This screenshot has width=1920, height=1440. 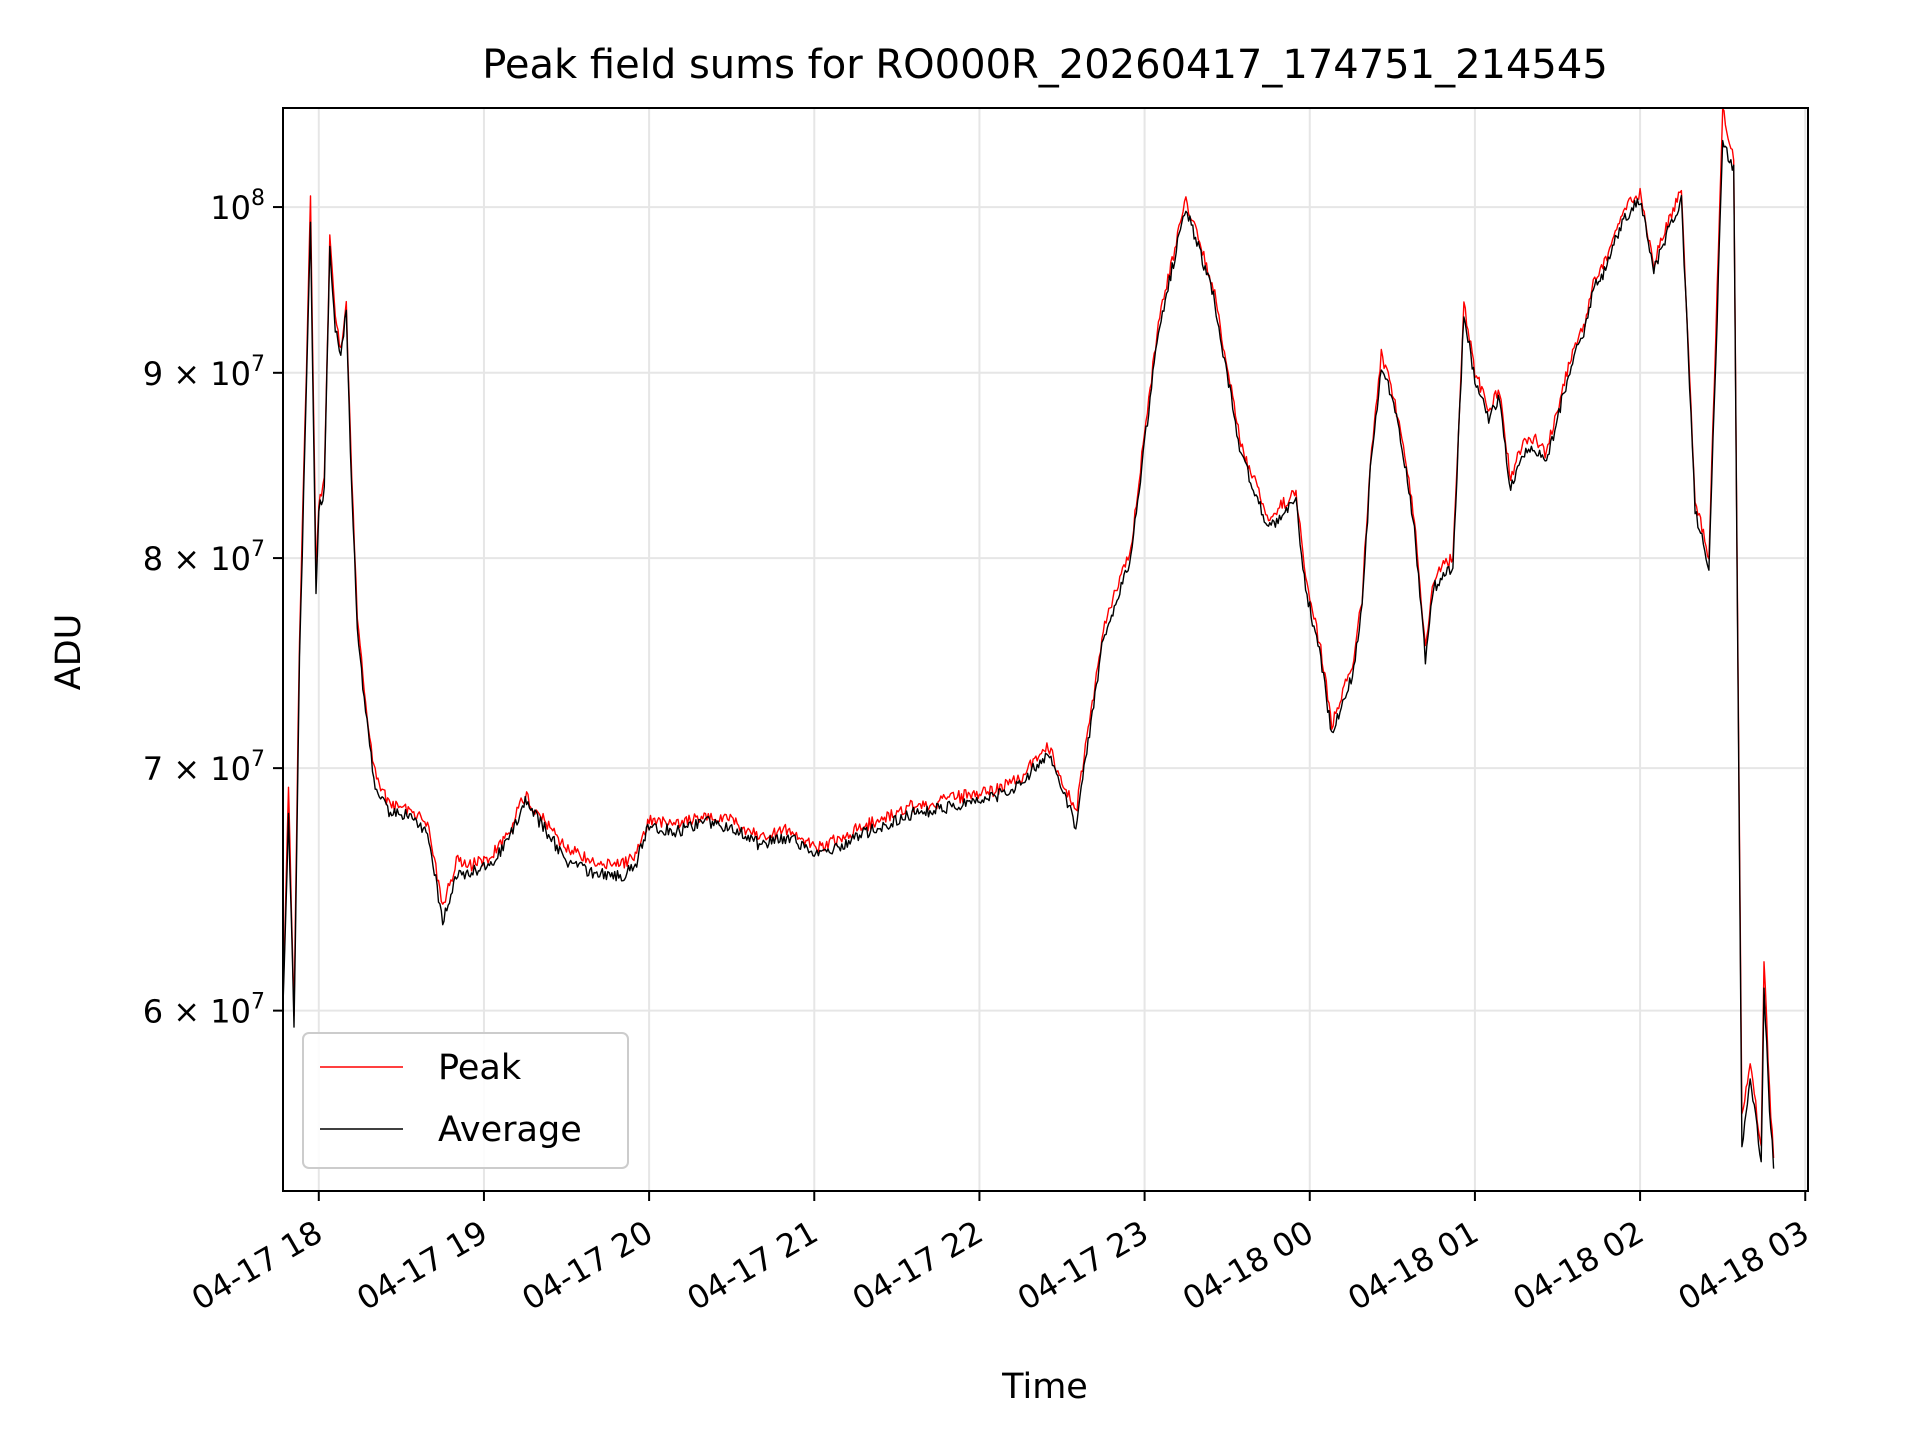 What do you see at coordinates (422, 1265) in the screenshot?
I see `x-tick-label: 04-17 19` at bounding box center [422, 1265].